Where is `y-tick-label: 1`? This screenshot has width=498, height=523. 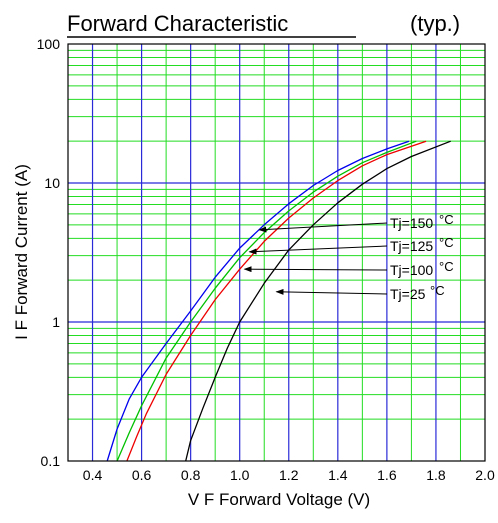 y-tick-label: 1 is located at coordinates (56, 322).